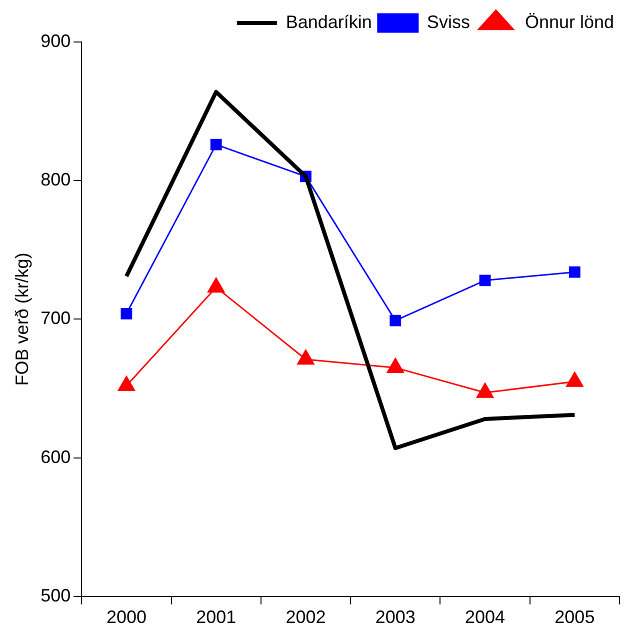  What do you see at coordinates (55, 180) in the screenshot?
I see `y-tick-label: 800` at bounding box center [55, 180].